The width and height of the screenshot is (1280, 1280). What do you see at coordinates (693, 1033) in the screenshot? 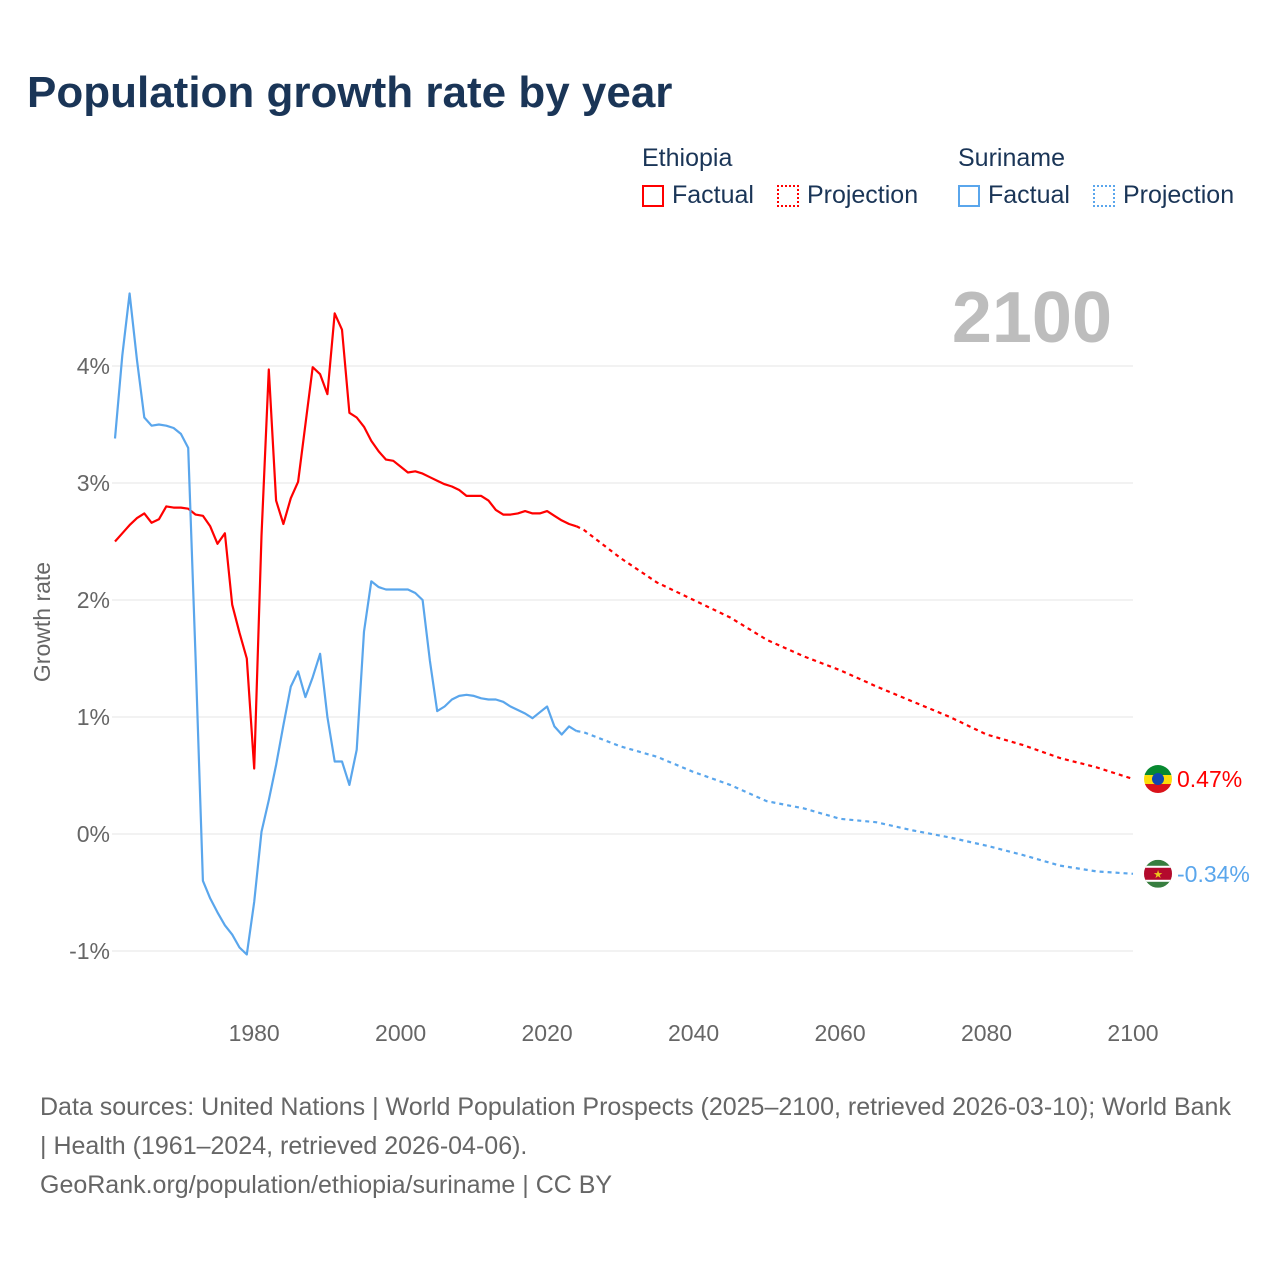
I see `x-tick-label: 2040` at bounding box center [693, 1033].